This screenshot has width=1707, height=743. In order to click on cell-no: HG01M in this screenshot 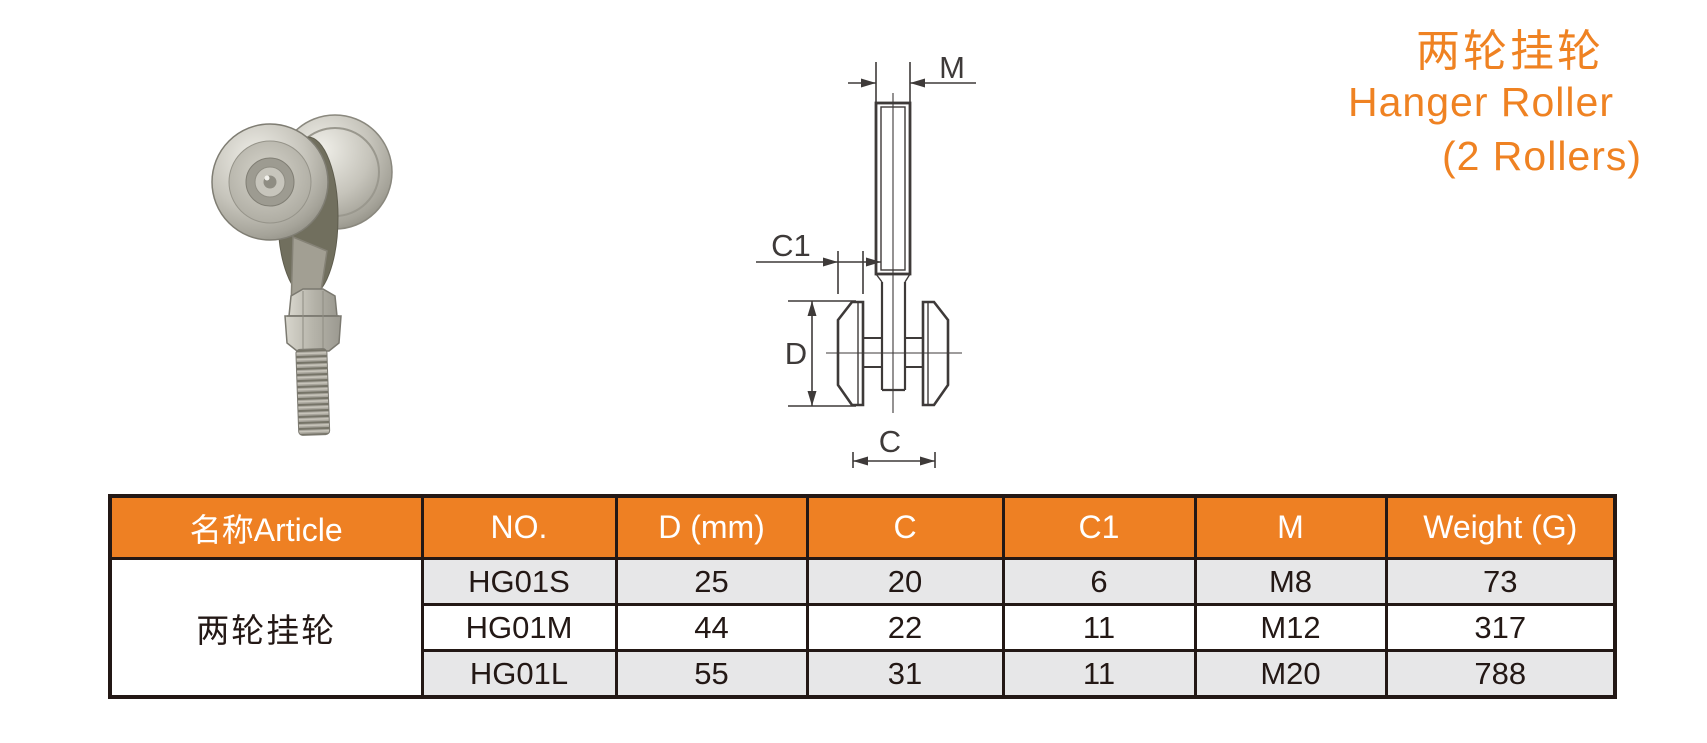, I will do `click(519, 627)`.